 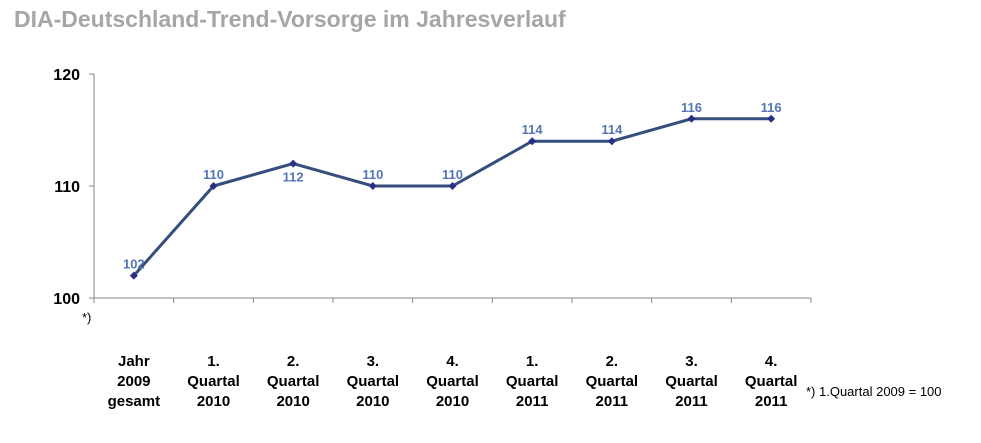 I want to click on y-tick-label: 100, so click(x=66, y=299).